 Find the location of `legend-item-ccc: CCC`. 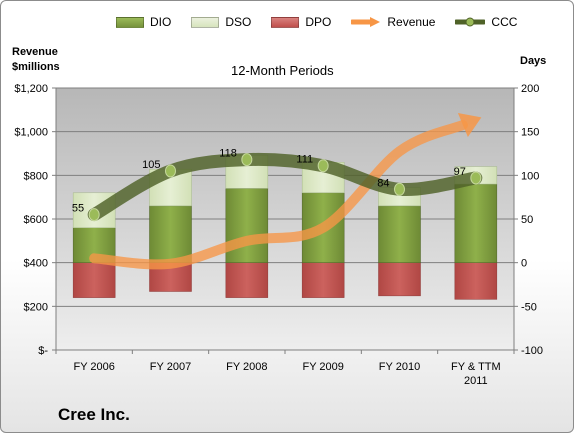

legend-item-ccc: CCC is located at coordinates (486, 22).